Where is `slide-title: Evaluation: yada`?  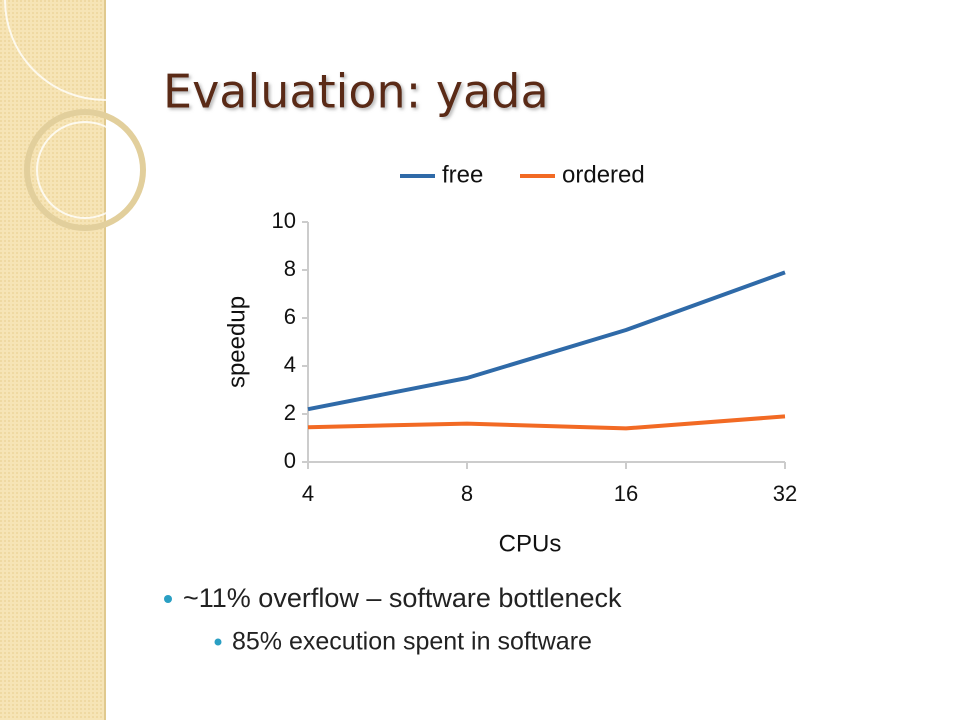 slide-title: Evaluation: yada is located at coordinates (356, 92).